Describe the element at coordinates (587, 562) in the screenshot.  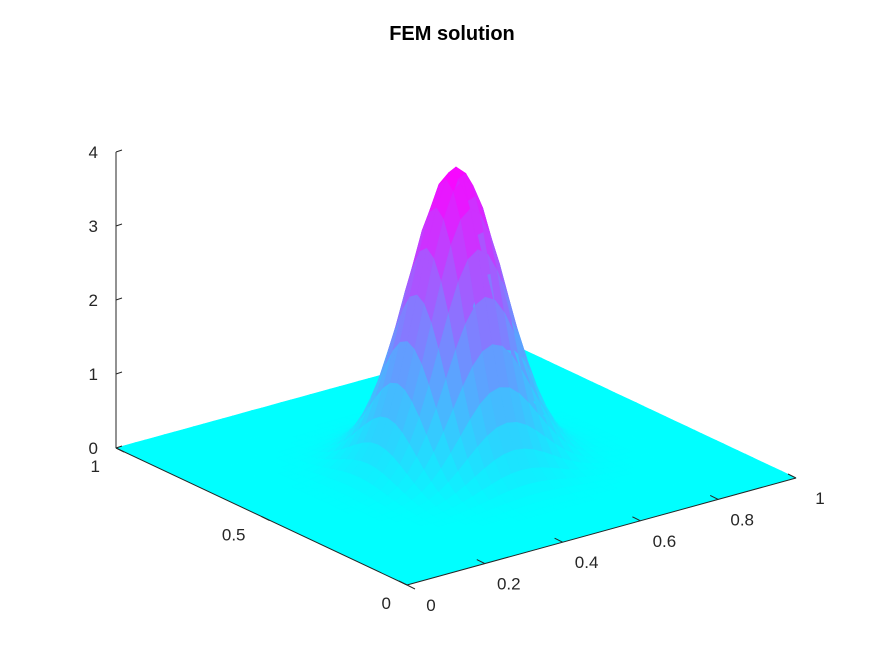
I see `x-tick-label: 0.4` at that location.